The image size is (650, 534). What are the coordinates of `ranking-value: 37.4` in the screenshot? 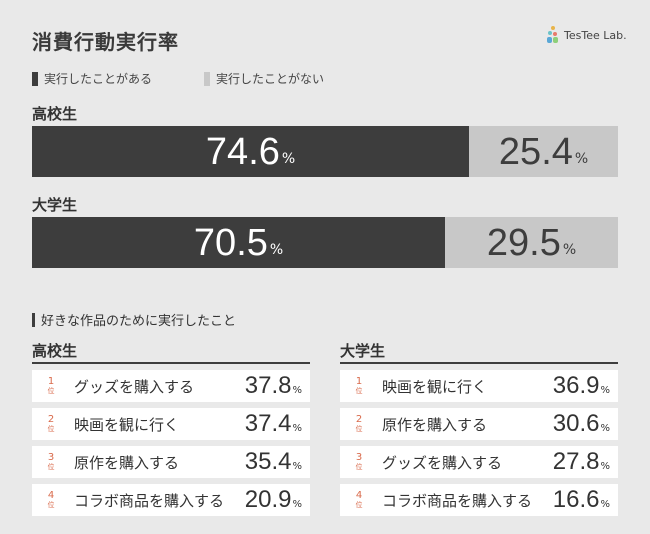 It's located at (268, 423).